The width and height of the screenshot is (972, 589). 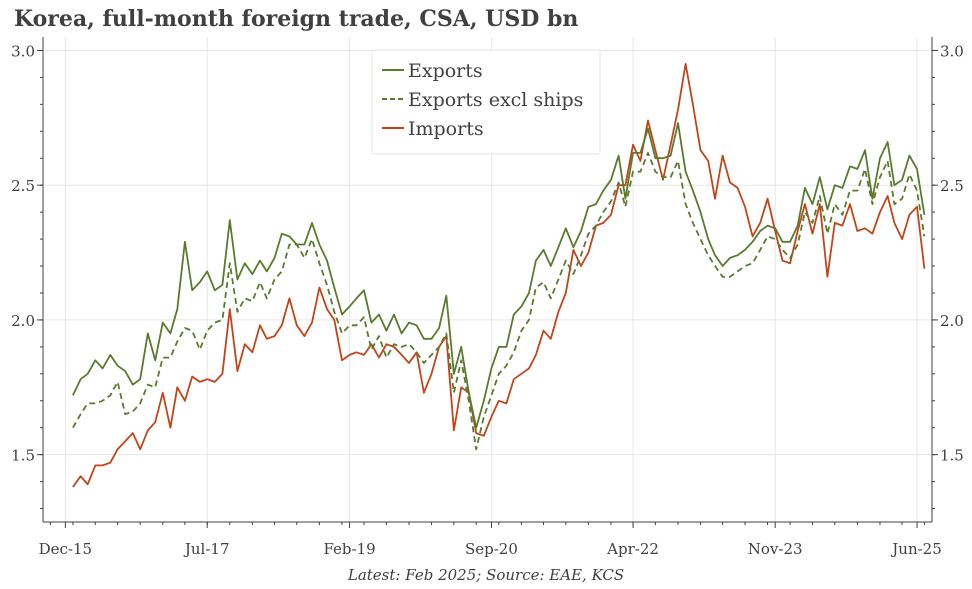 What do you see at coordinates (23, 456) in the screenshot?
I see `y-tick-label-left: 1.5` at bounding box center [23, 456].